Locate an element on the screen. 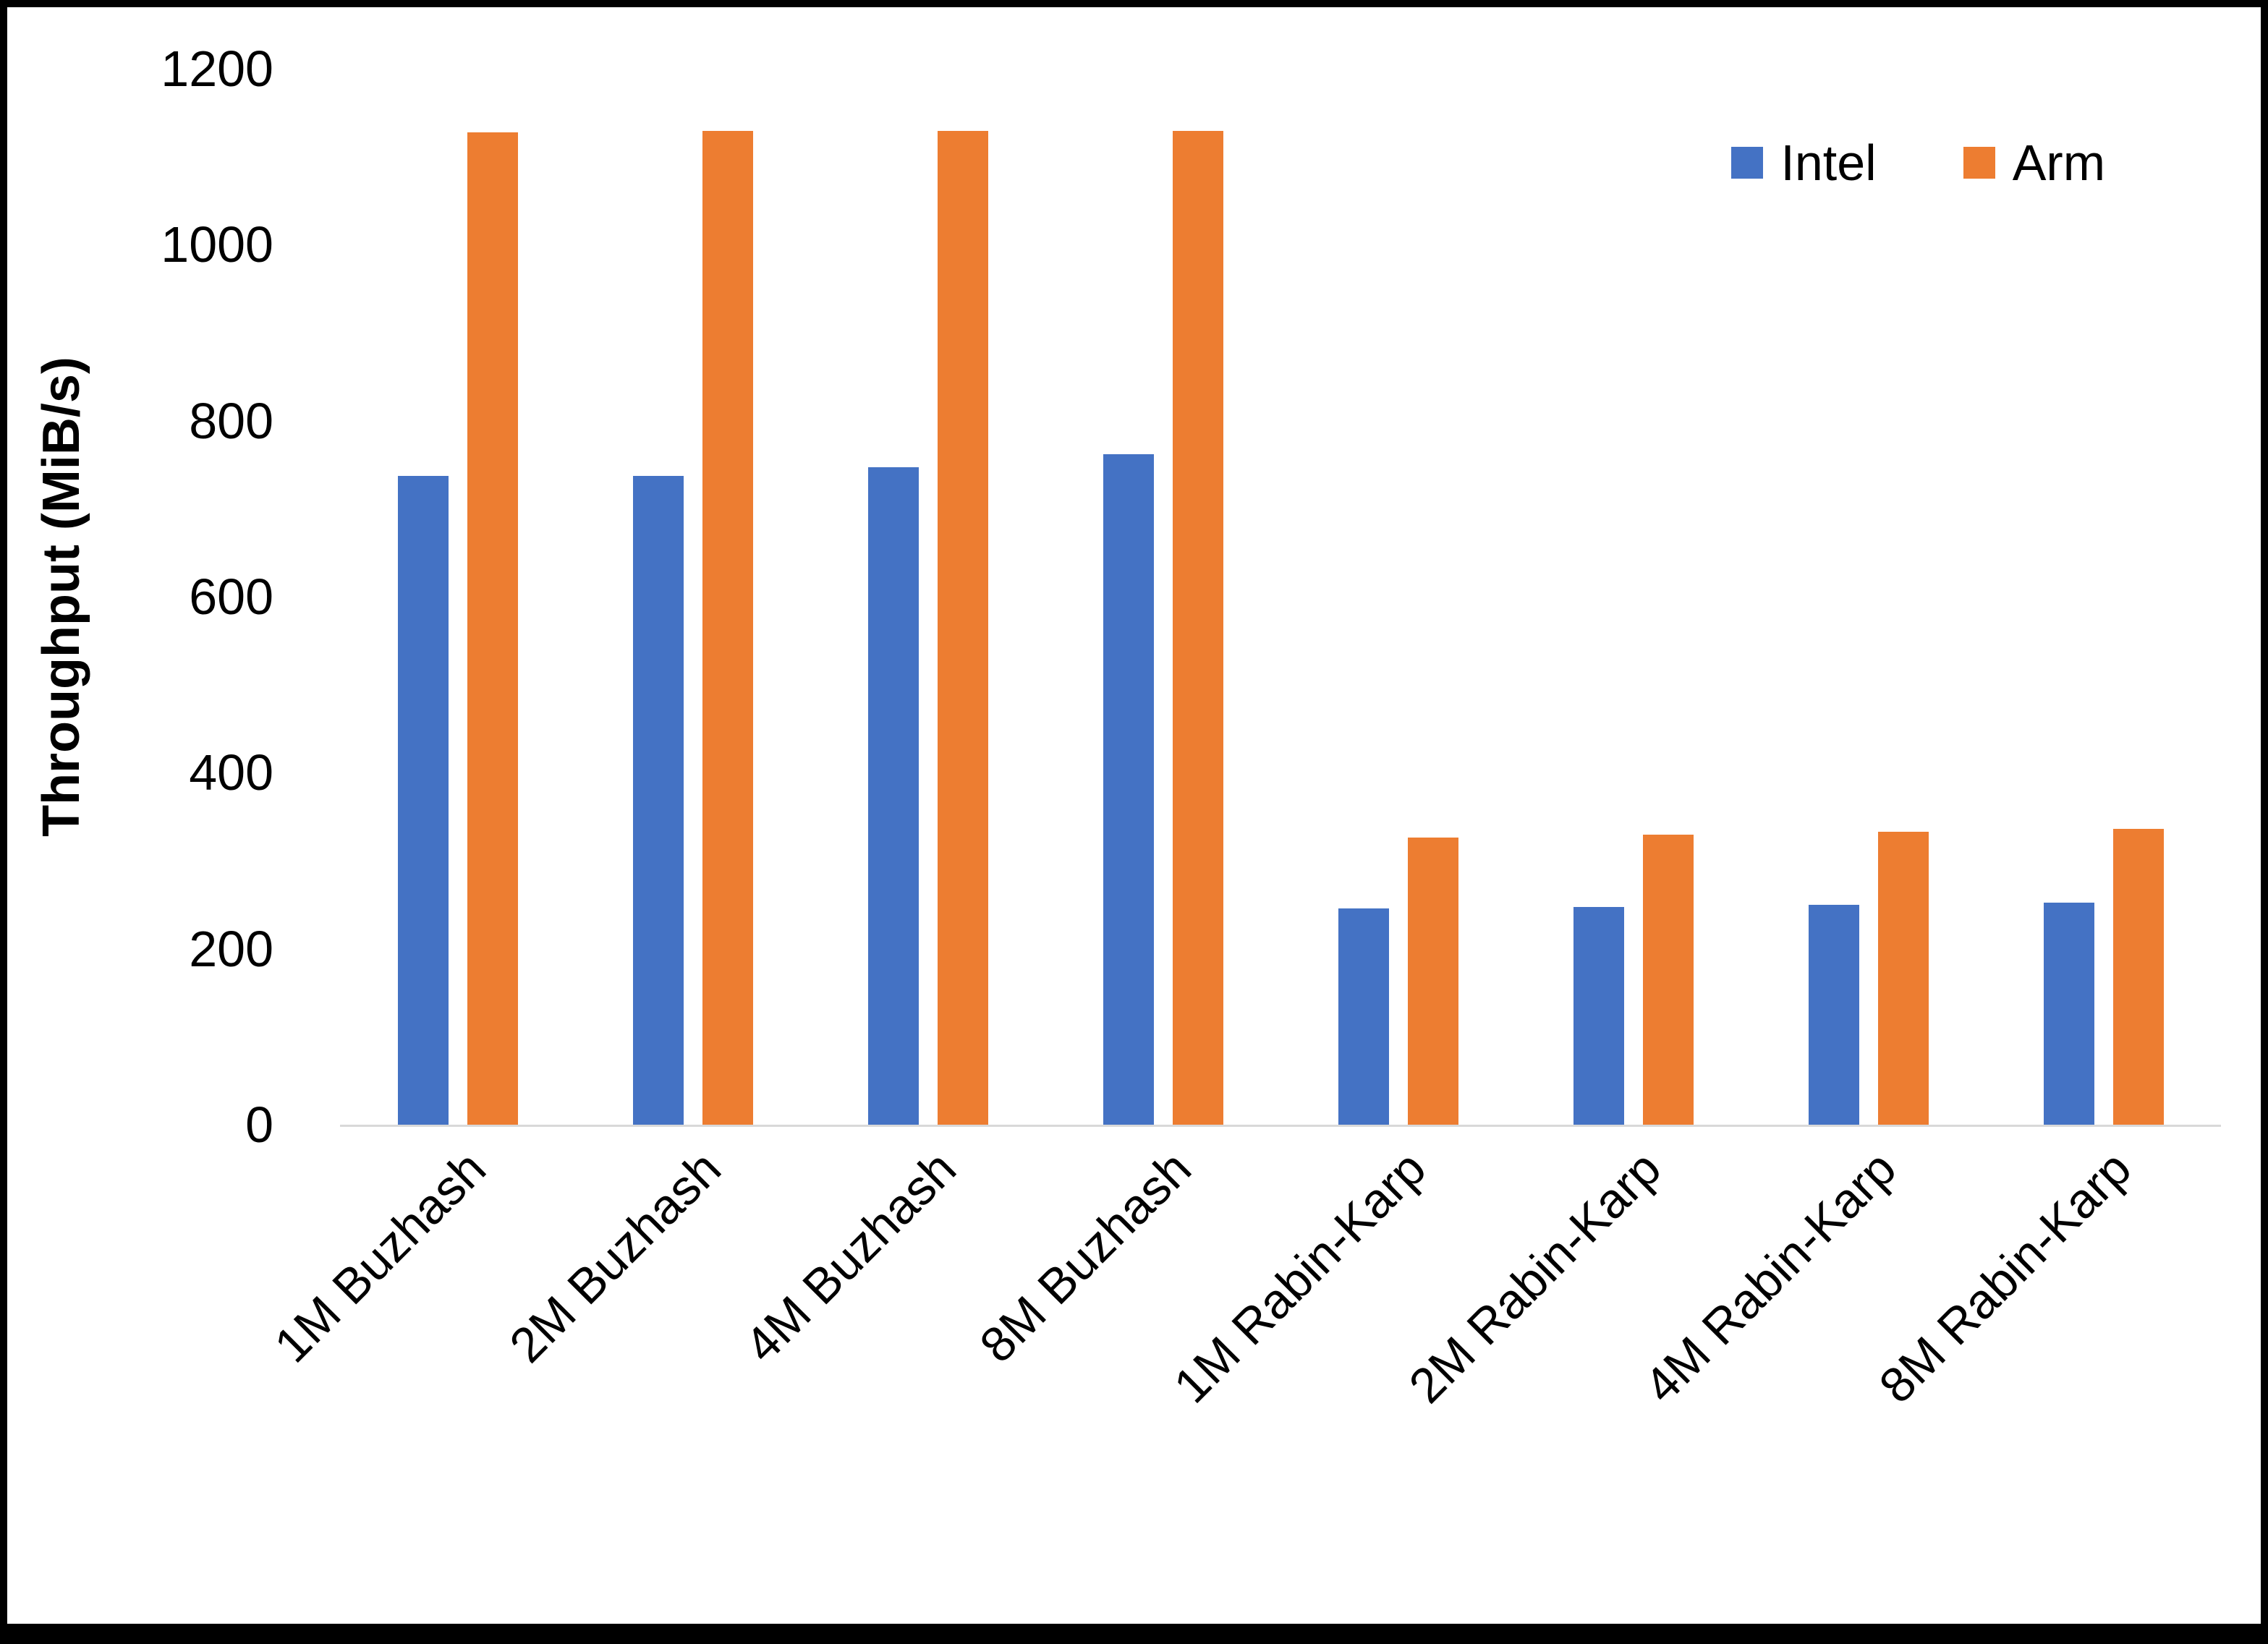 The image size is (2268, 1644). x-axis-label-text: 4M Buzhash is located at coordinates (850, 1257).